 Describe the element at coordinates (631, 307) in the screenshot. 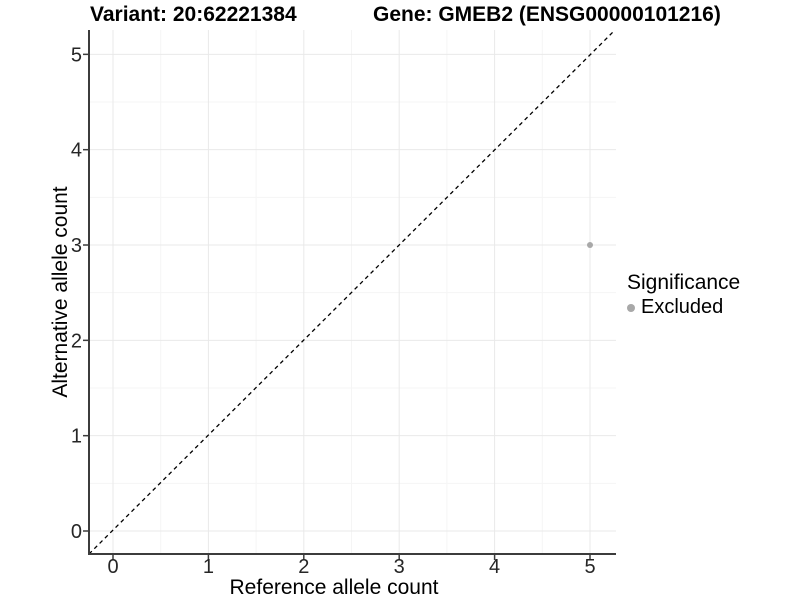

I see `excluded-point-icon` at that location.